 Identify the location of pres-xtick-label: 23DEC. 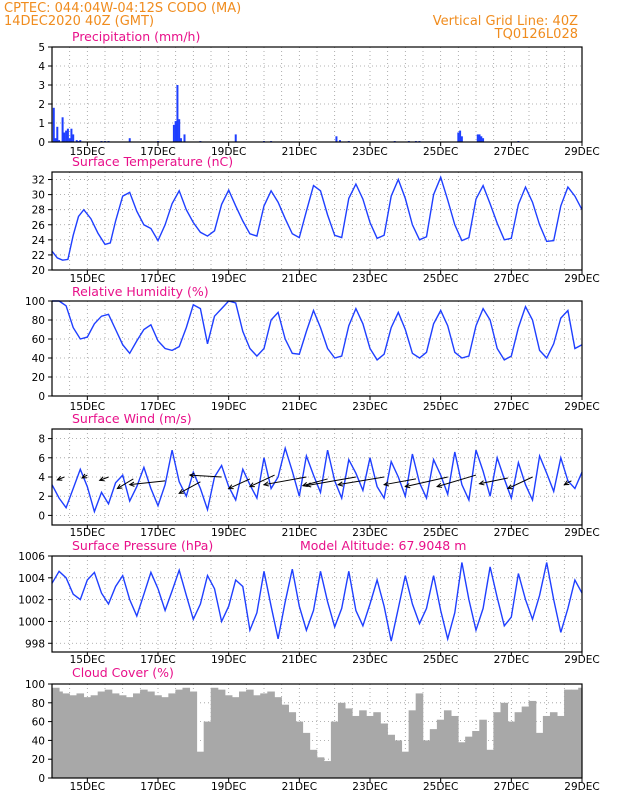
(369, 660).